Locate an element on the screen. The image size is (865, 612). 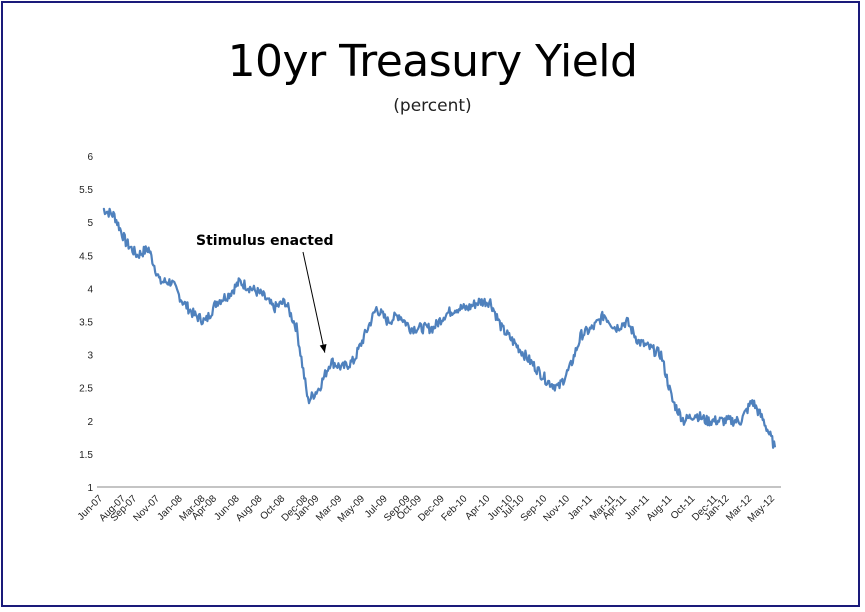
annotation-arrow-line is located at coordinates (314, 302).